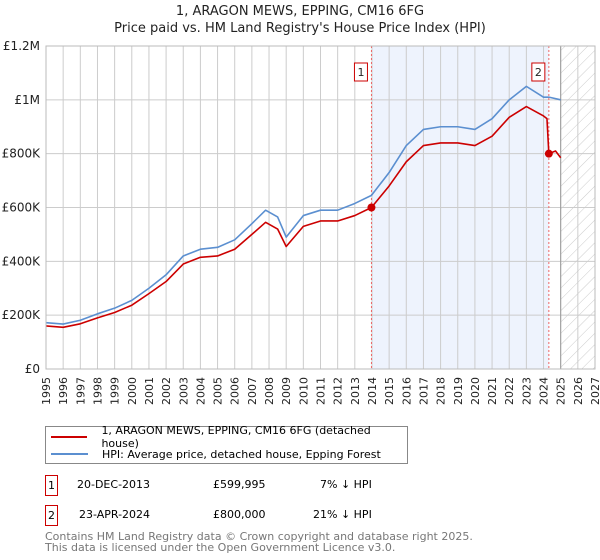 The image size is (600, 560). What do you see at coordinates (578, 391) in the screenshot?
I see `x-tick-label: 2026` at bounding box center [578, 391].